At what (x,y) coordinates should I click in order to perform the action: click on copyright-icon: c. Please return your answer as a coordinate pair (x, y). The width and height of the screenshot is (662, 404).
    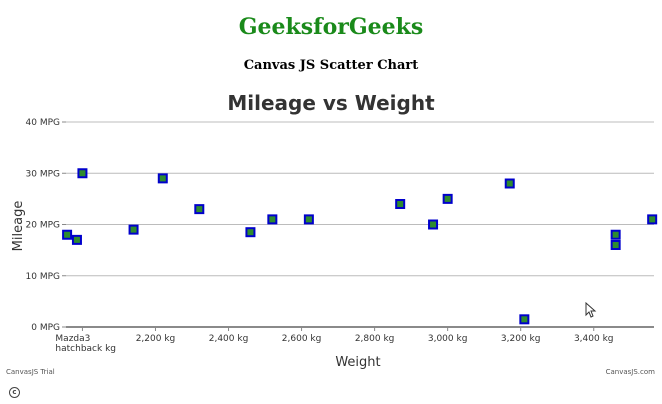
    Looking at the image, I should click on (14, 392).